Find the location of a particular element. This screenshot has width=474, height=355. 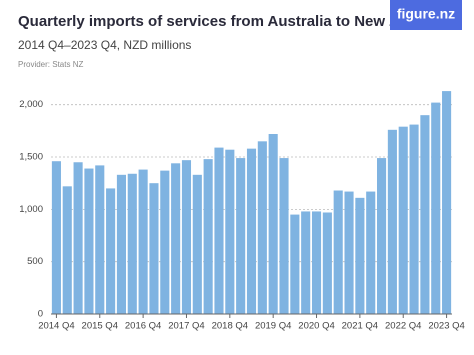

y-tick-label: 1,500 is located at coordinates (31, 157).